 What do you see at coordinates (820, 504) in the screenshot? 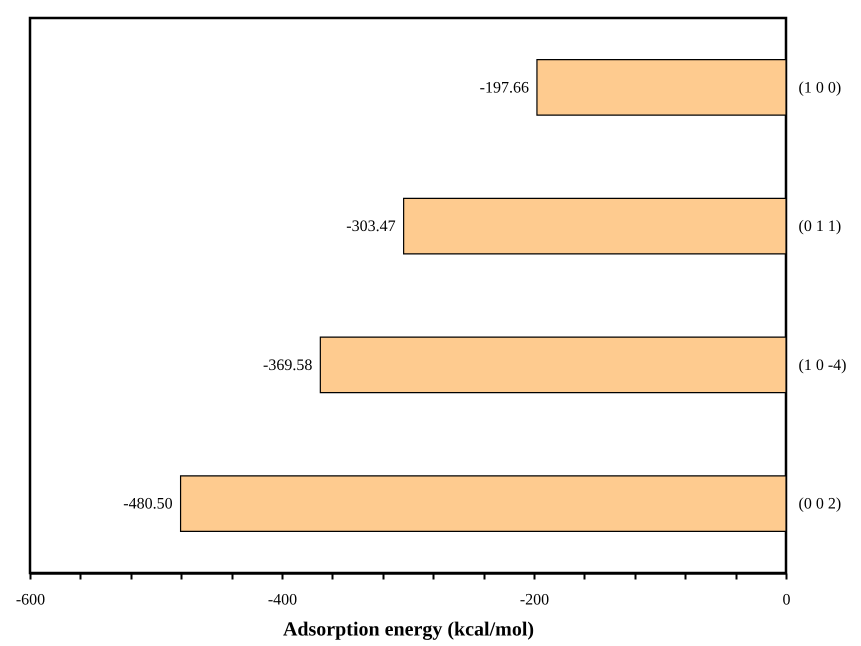
I see `y-tick-label: (0 0 2)` at bounding box center [820, 504].